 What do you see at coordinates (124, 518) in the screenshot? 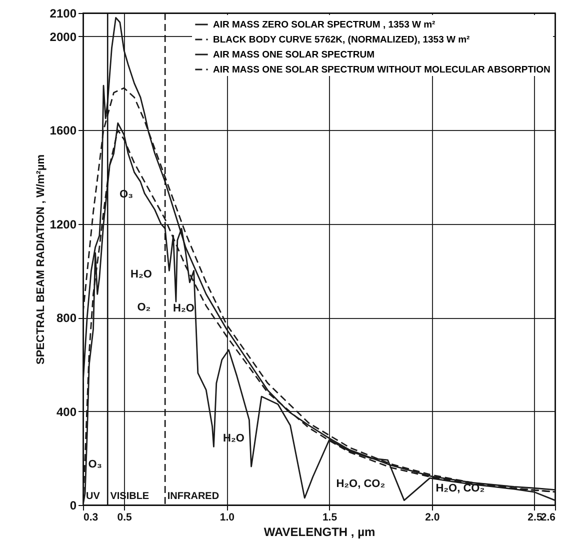
I see `x-tick-label: 0.5` at bounding box center [124, 518].